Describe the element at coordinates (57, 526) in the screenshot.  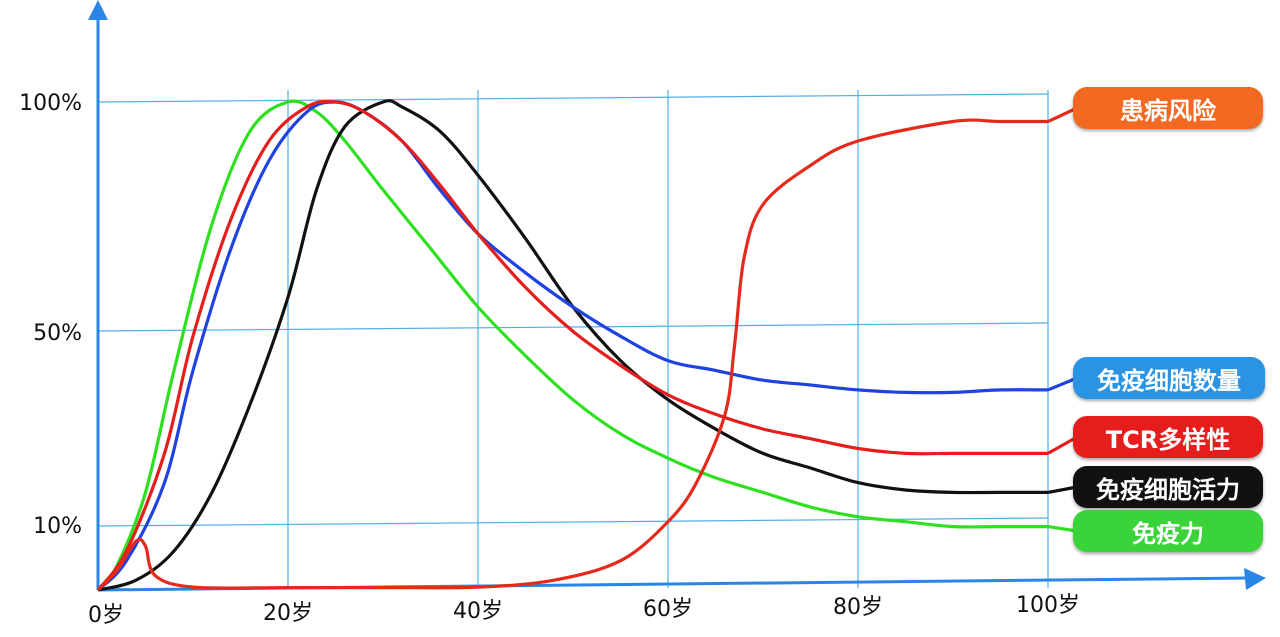
I see `y-tick-label: 10%` at that location.